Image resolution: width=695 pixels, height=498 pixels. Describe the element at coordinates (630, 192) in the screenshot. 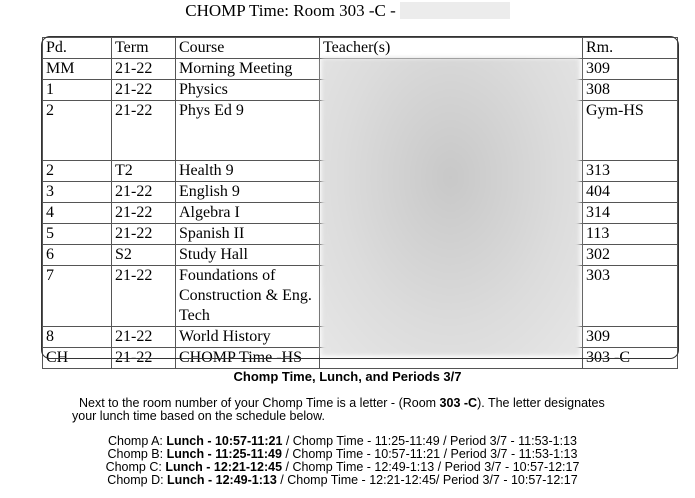

I see `cell-room: 404` at that location.